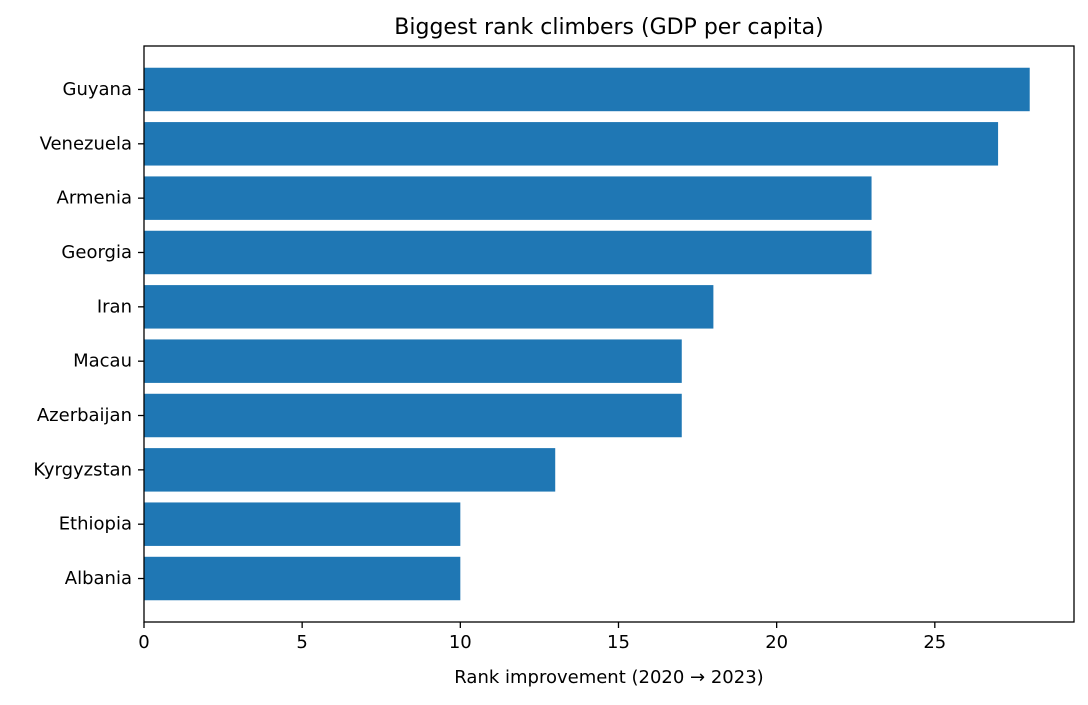 The height and width of the screenshot is (705, 1088). Describe the element at coordinates (350, 470) in the screenshot. I see `bar-kyrgyzstan` at that location.